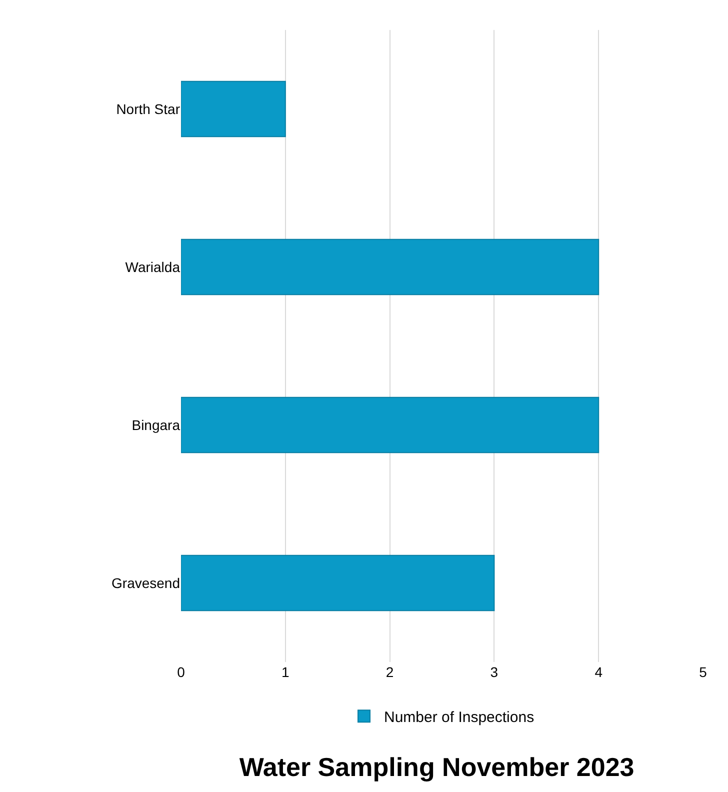  Describe the element at coordinates (152, 266) in the screenshot. I see `y-tick-label: Warialda` at that location.